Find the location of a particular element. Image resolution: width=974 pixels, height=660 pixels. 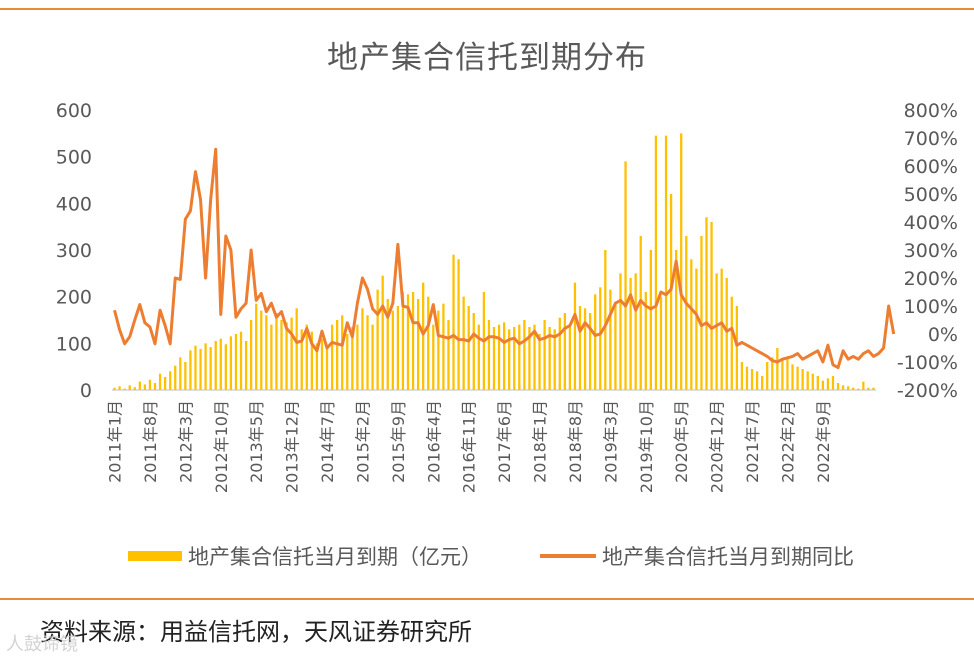

x-tick-label: 2019年10月 is located at coordinates (646, 446).